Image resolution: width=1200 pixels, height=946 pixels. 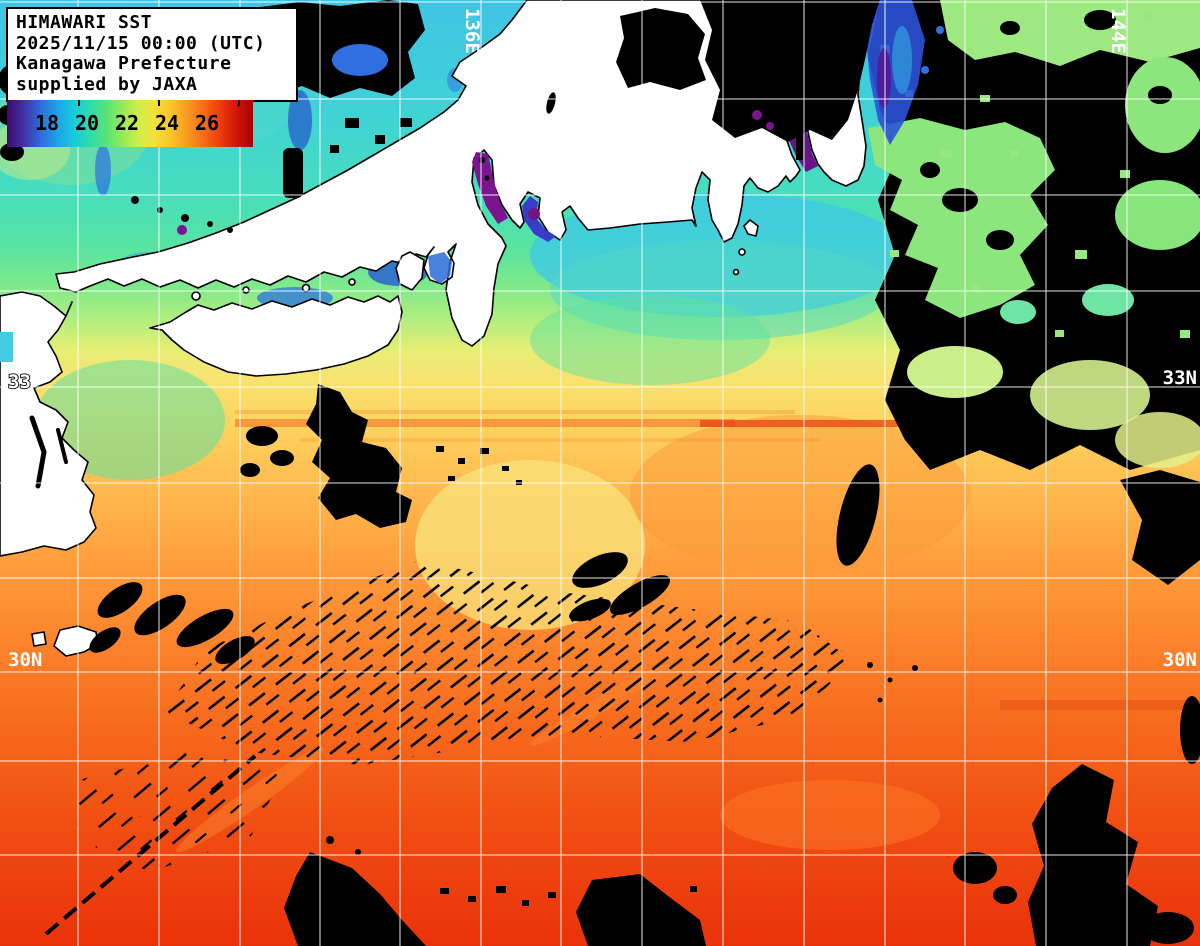 I want to click on lat-label-30n-left: 30N, so click(x=25, y=660).